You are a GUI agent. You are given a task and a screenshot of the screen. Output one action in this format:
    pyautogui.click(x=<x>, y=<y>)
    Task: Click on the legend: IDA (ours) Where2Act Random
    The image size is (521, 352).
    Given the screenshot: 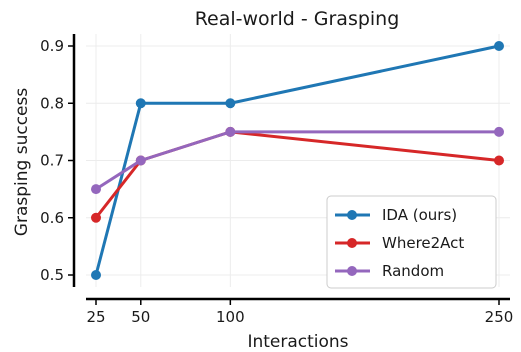 What is the action you would take?
    pyautogui.click(x=411, y=242)
    